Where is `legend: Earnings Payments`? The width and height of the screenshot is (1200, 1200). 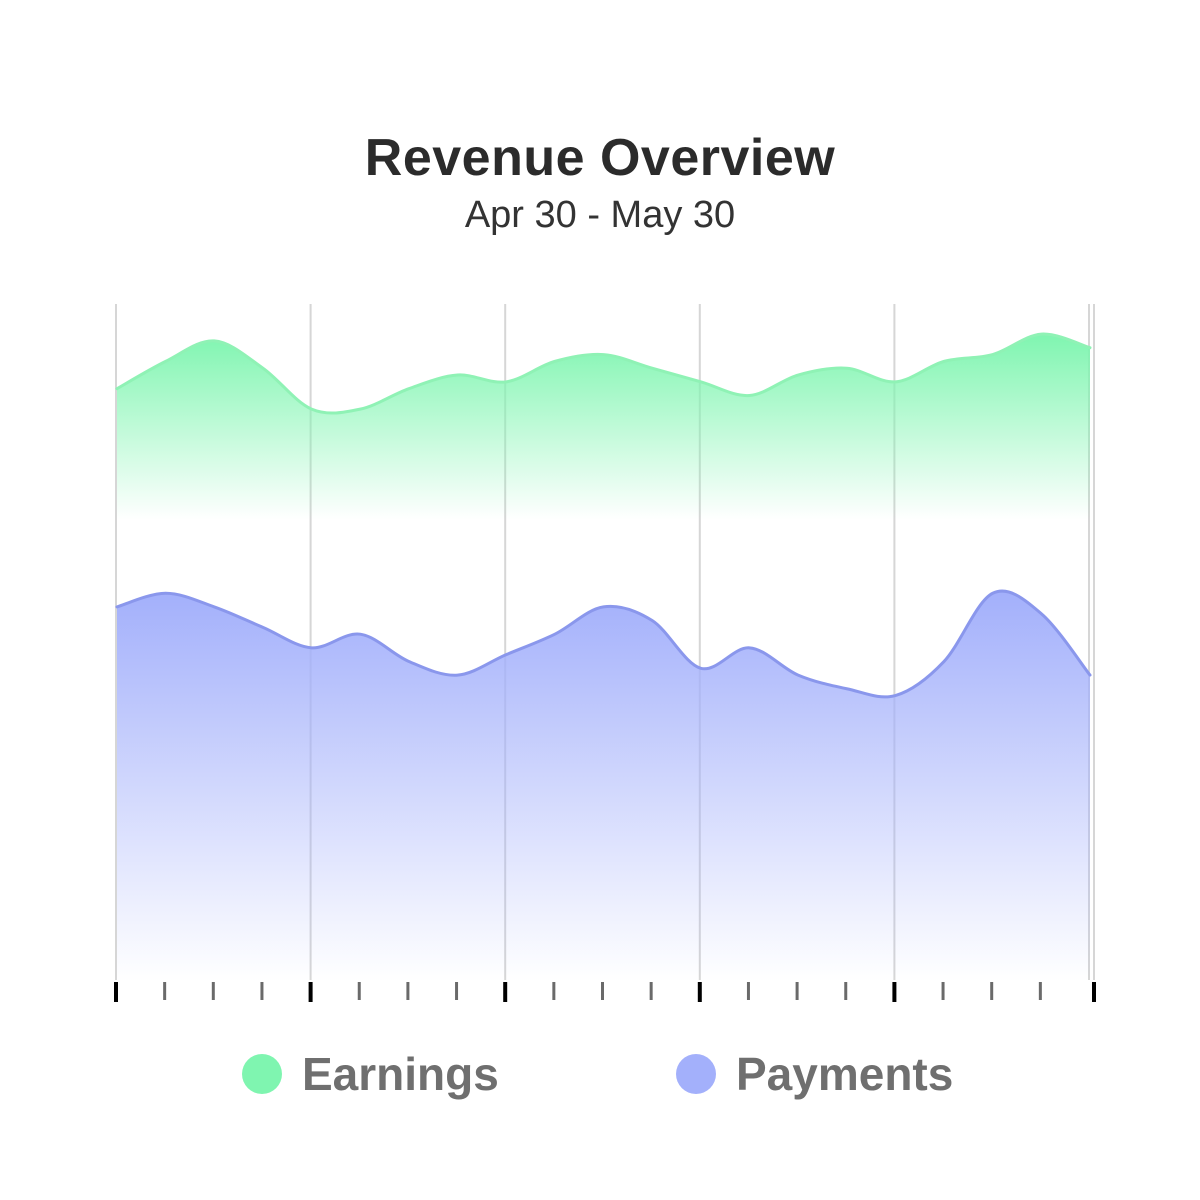
legend: Earnings Payments is located at coordinates (600, 1076).